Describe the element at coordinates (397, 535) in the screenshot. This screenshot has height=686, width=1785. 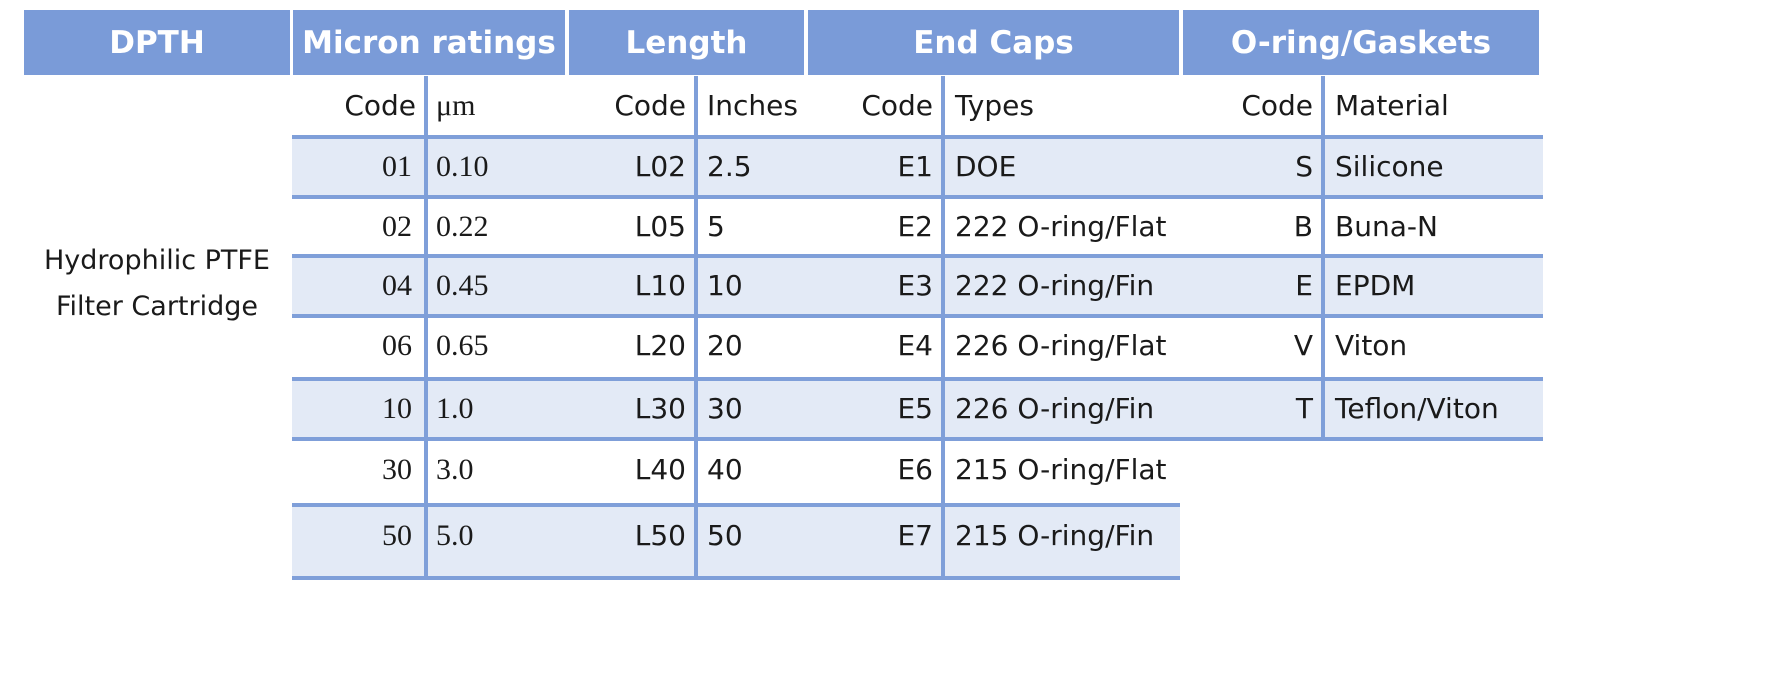
I see `micron-code-cell: 50` at that location.